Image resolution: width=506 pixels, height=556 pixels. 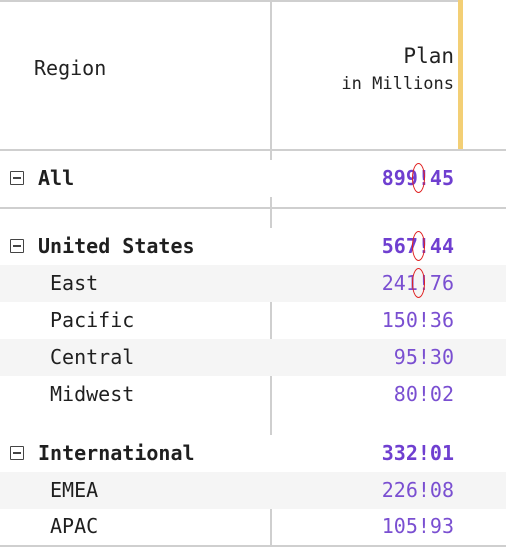 What do you see at coordinates (253, 283) in the screenshot?
I see `table-row-east: East 241!76` at bounding box center [253, 283].